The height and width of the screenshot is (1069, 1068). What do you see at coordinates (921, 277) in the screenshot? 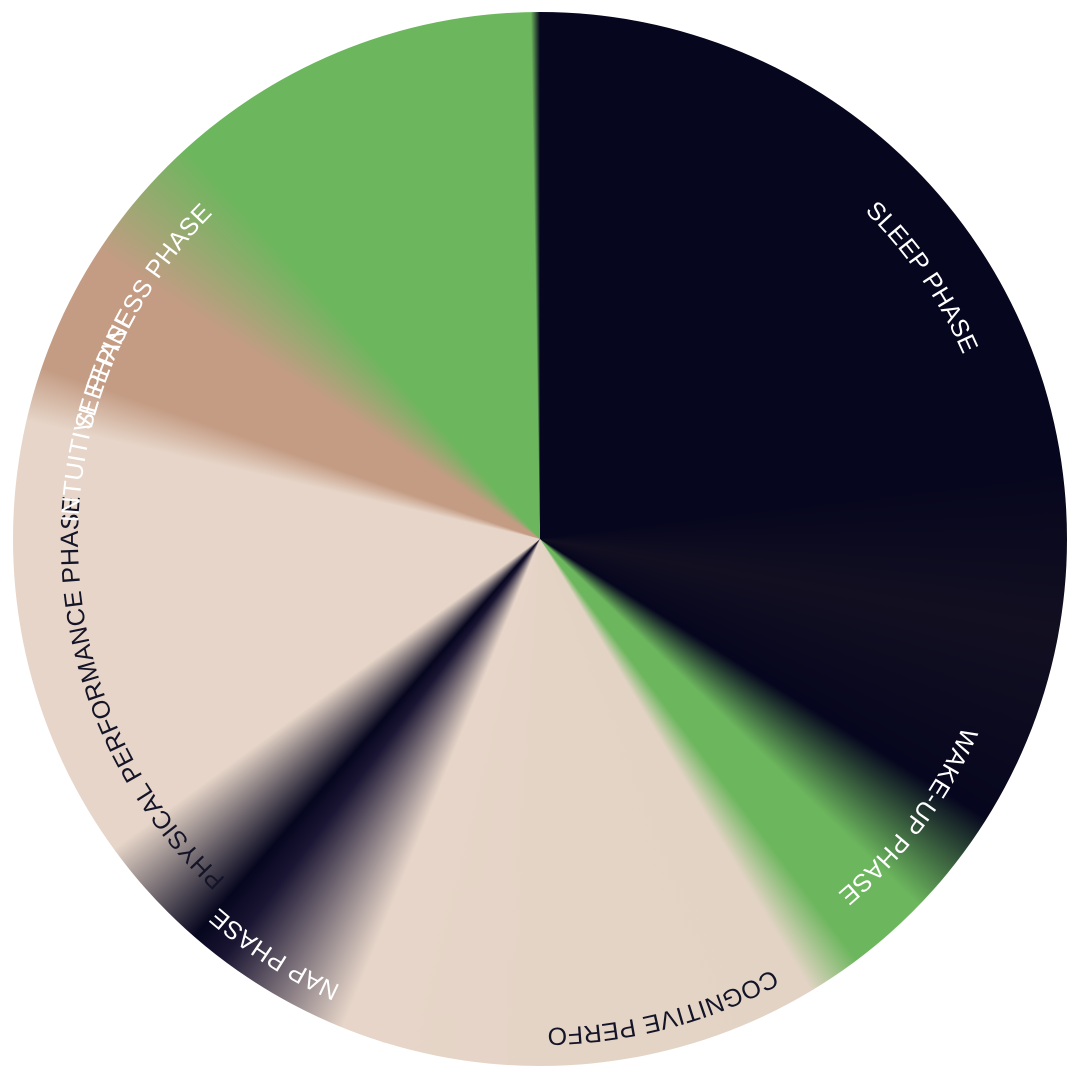
I see `label-sleep-phase: SLEEP PHASE` at bounding box center [921, 277].